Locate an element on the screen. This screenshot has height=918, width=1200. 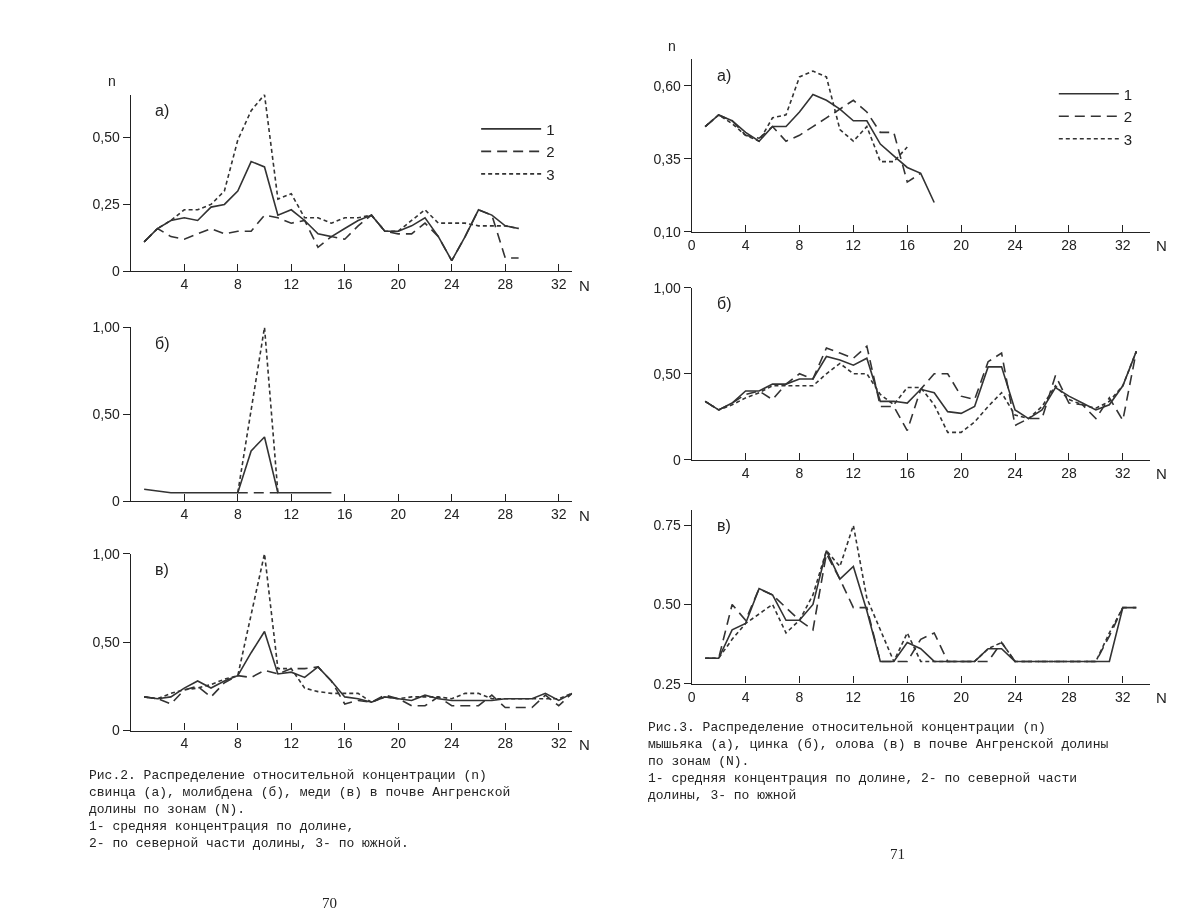
chart-title: а) is located at coordinates (162, 110).